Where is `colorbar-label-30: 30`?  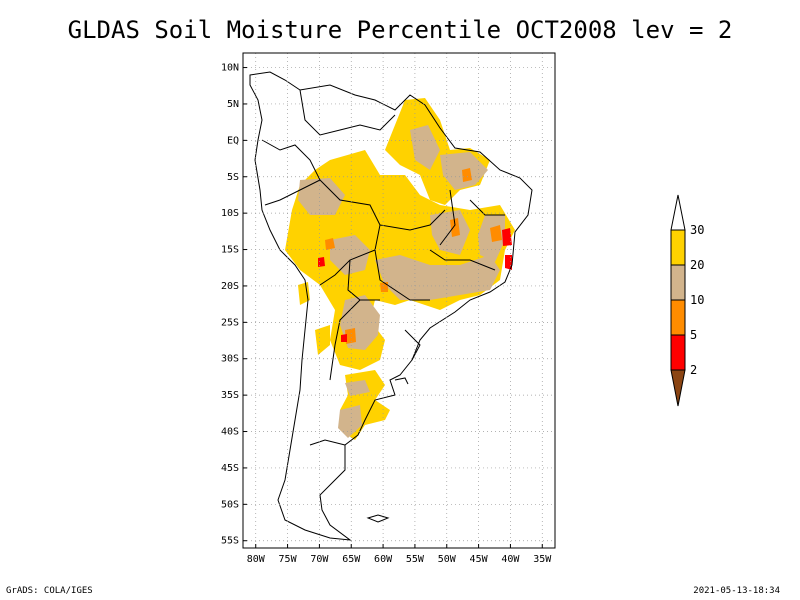 colorbar-label-30: 30 is located at coordinates (697, 230).